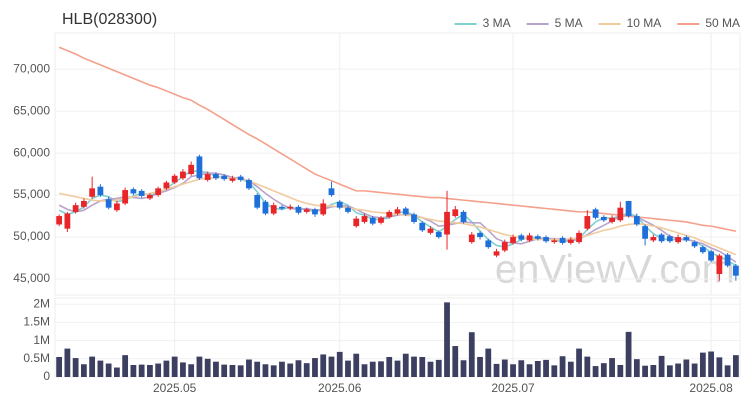  I want to click on legend-label: 10 MA, so click(644, 23).